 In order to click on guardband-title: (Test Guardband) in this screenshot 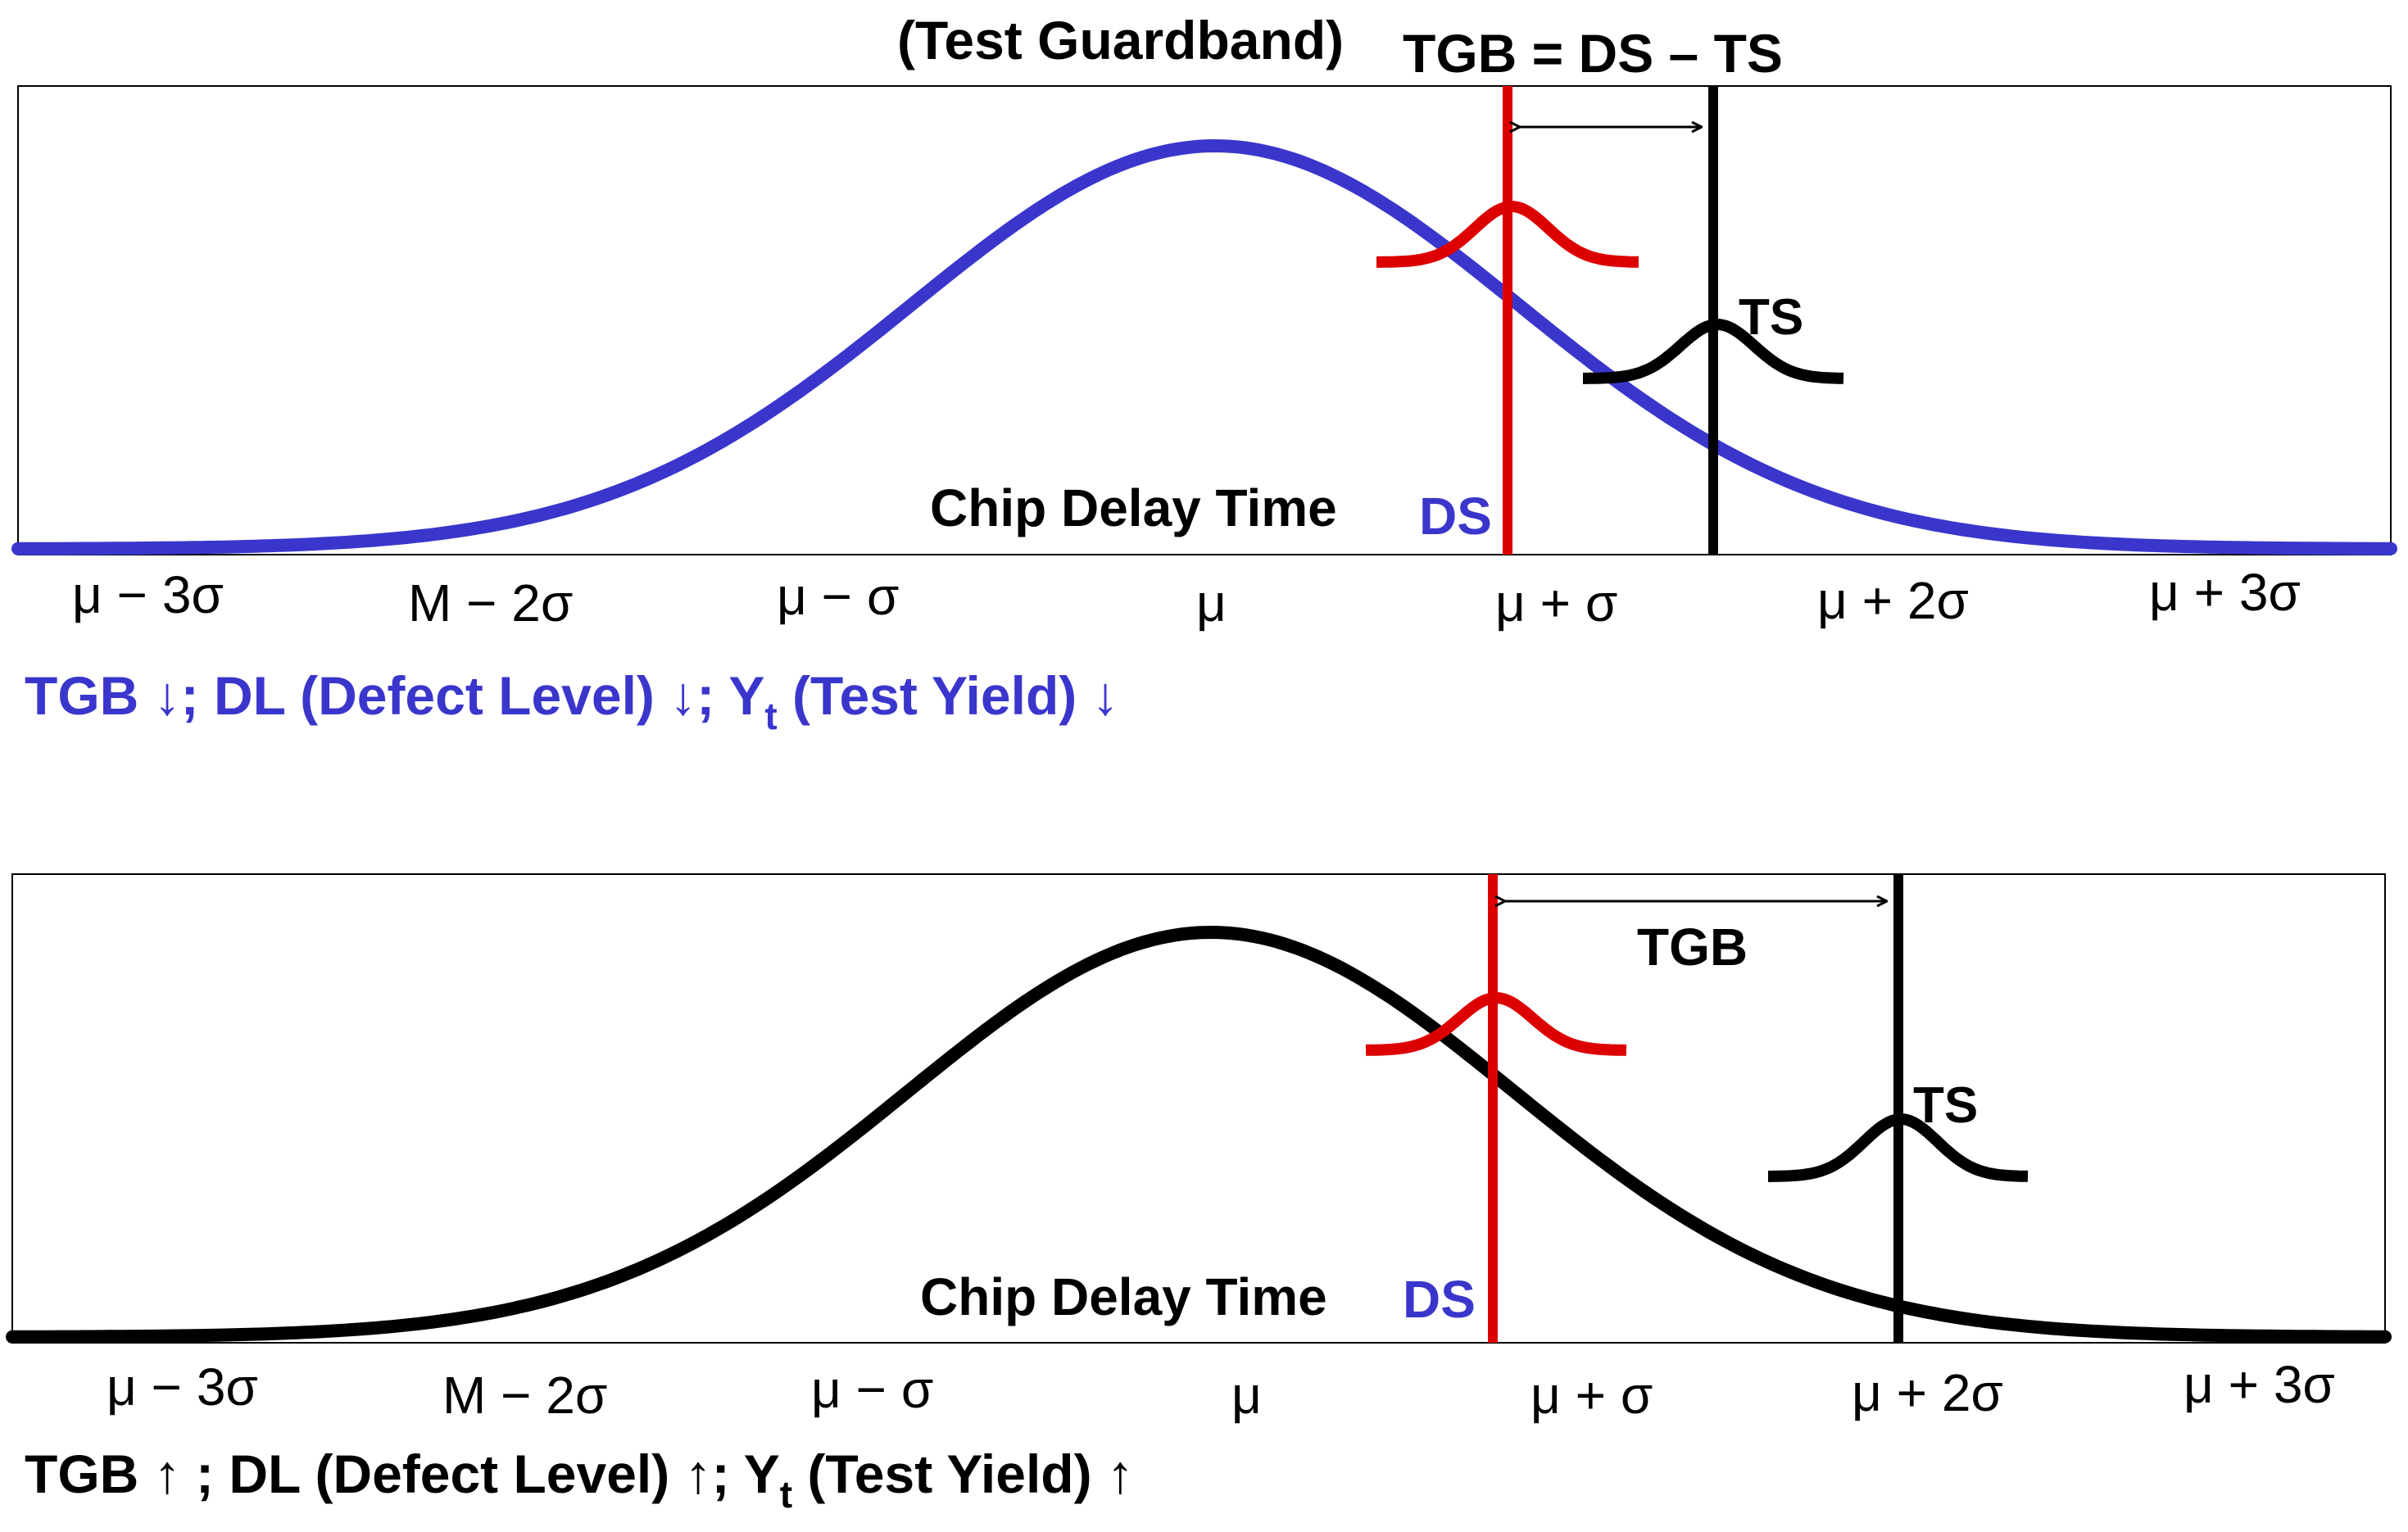, I will do `click(1120, 40)`.